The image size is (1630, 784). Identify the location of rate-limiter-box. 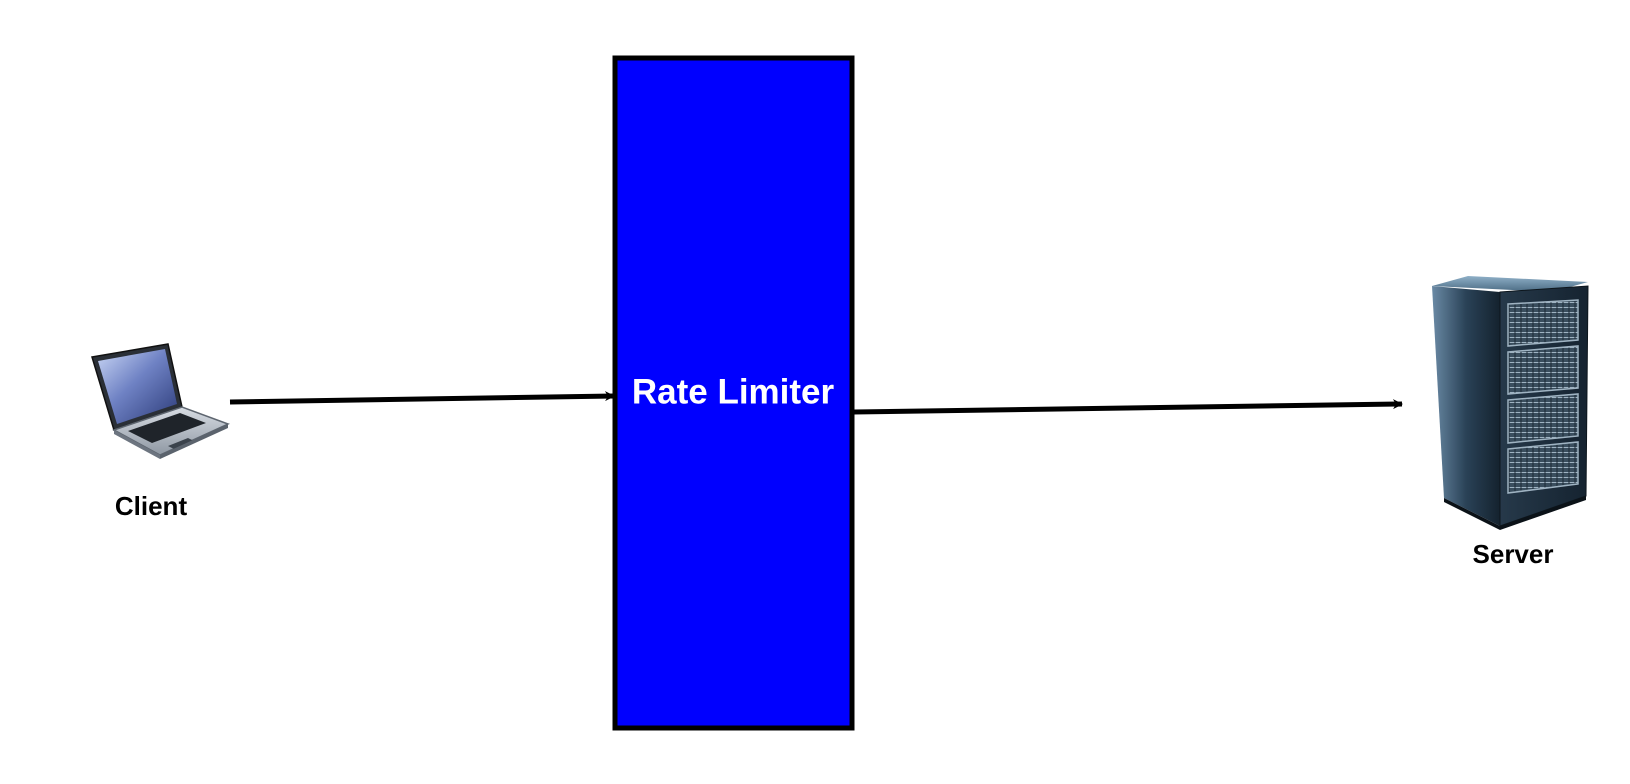
(733, 393).